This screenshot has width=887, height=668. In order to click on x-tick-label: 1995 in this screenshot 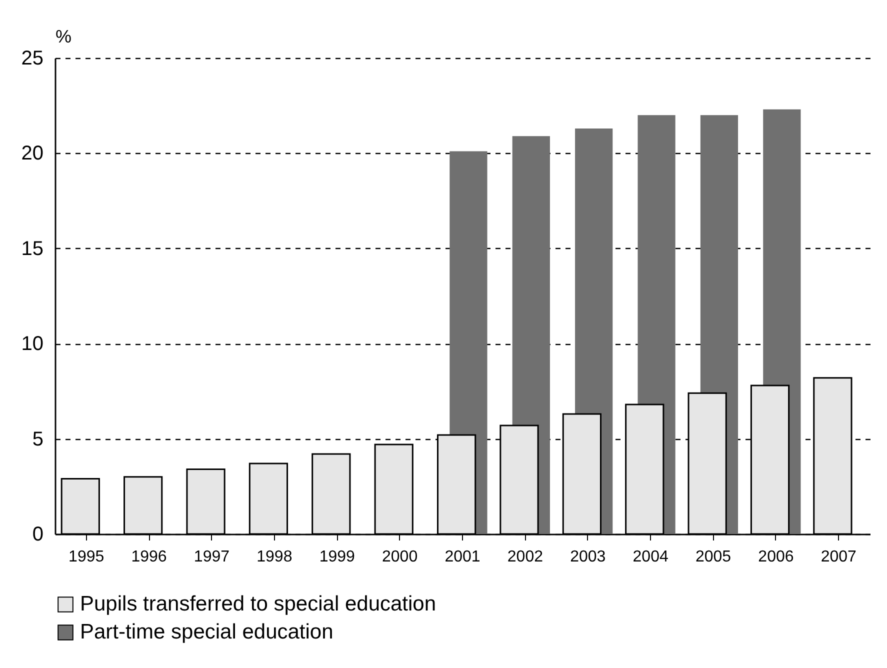, I will do `click(86, 557)`.